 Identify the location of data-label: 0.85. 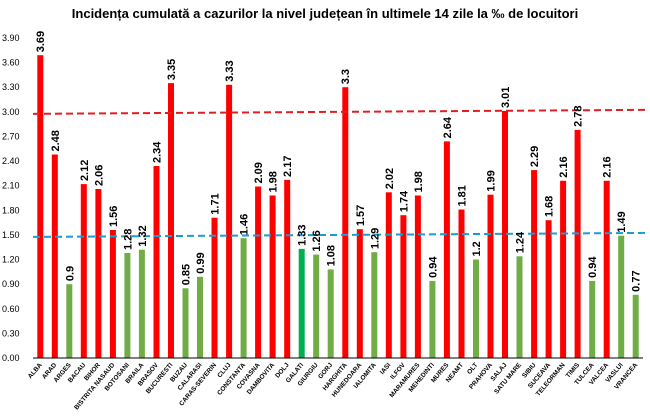
(187, 274).